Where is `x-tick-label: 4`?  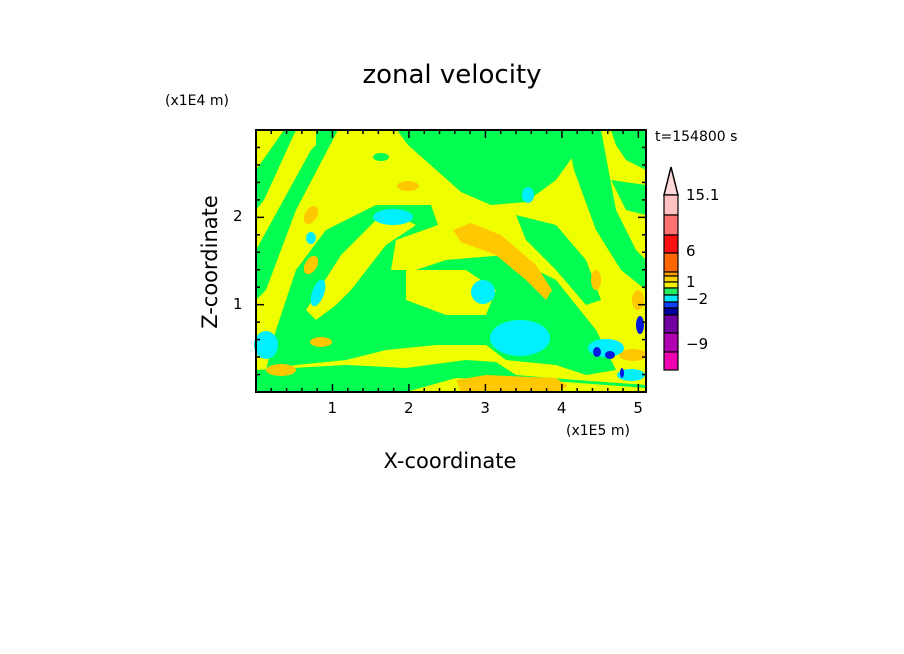
x-tick-label: 4 is located at coordinates (561, 408).